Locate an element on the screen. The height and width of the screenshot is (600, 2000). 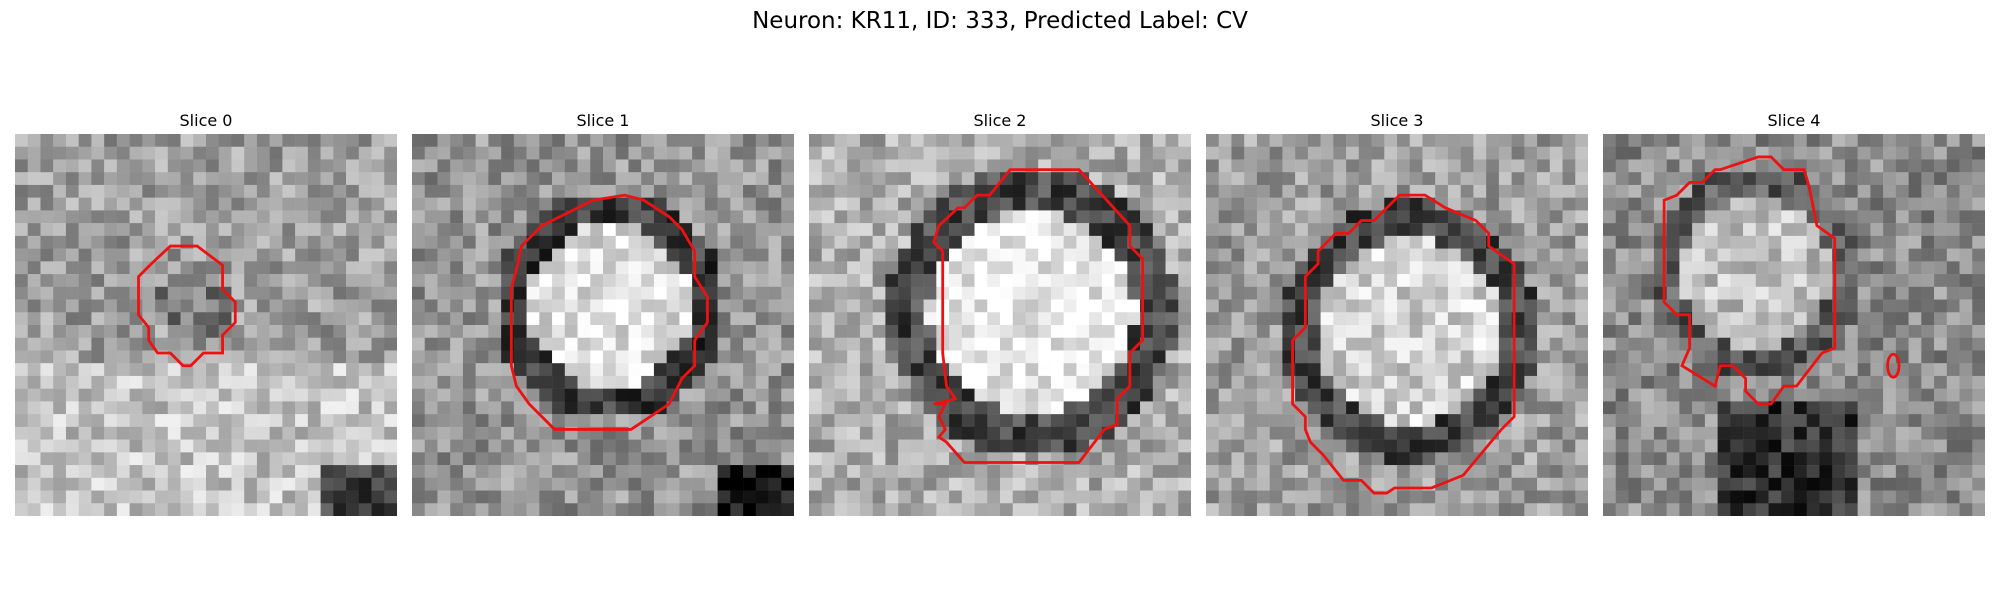
slice-panel-4: Slice 4 is located at coordinates (1794, 312).